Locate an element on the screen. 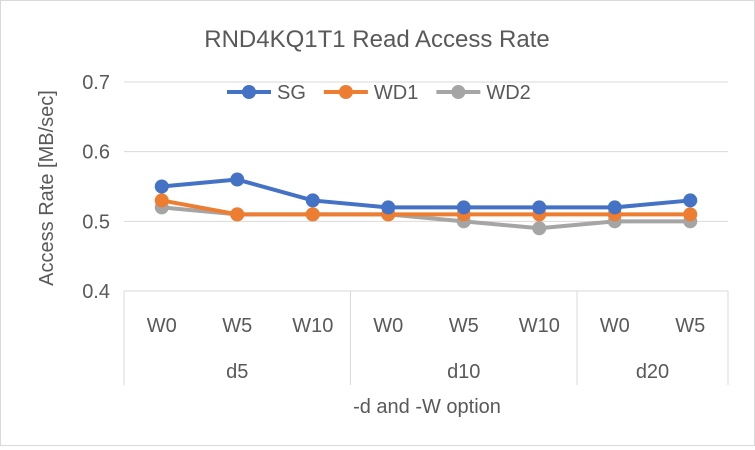 Image resolution: width=755 pixels, height=450 pixels. y-tick-label: 0.4 is located at coordinates (96, 292).